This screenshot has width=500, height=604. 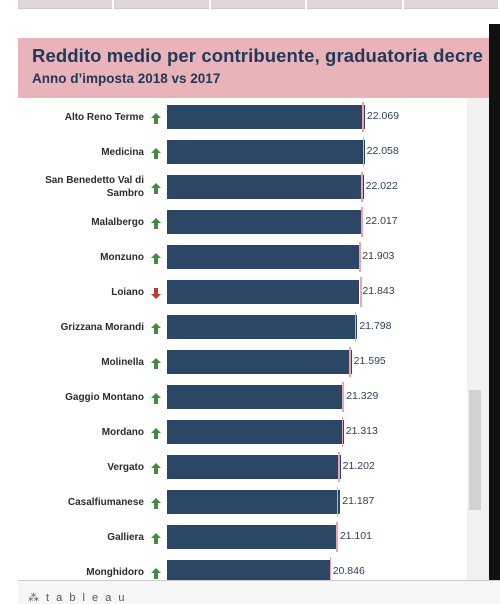 I want to click on value-label: 21.329, so click(x=362, y=396).